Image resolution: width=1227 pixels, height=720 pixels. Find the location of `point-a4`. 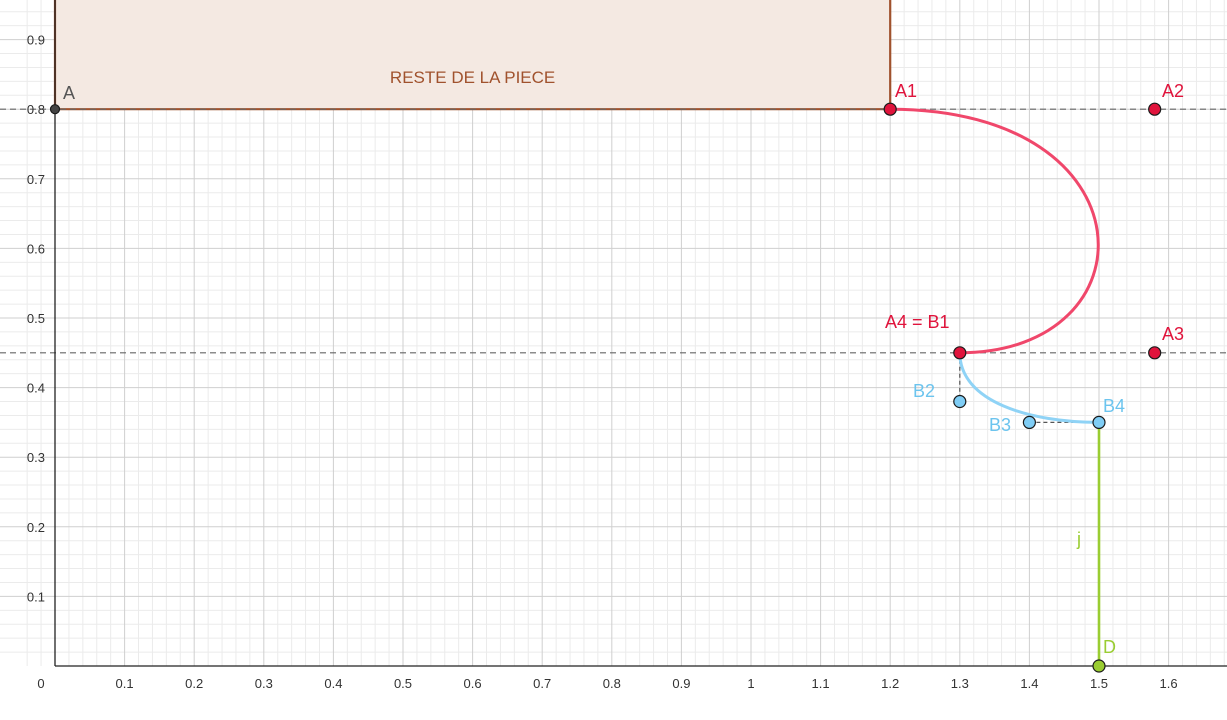

point-a4 is located at coordinates (960, 353).